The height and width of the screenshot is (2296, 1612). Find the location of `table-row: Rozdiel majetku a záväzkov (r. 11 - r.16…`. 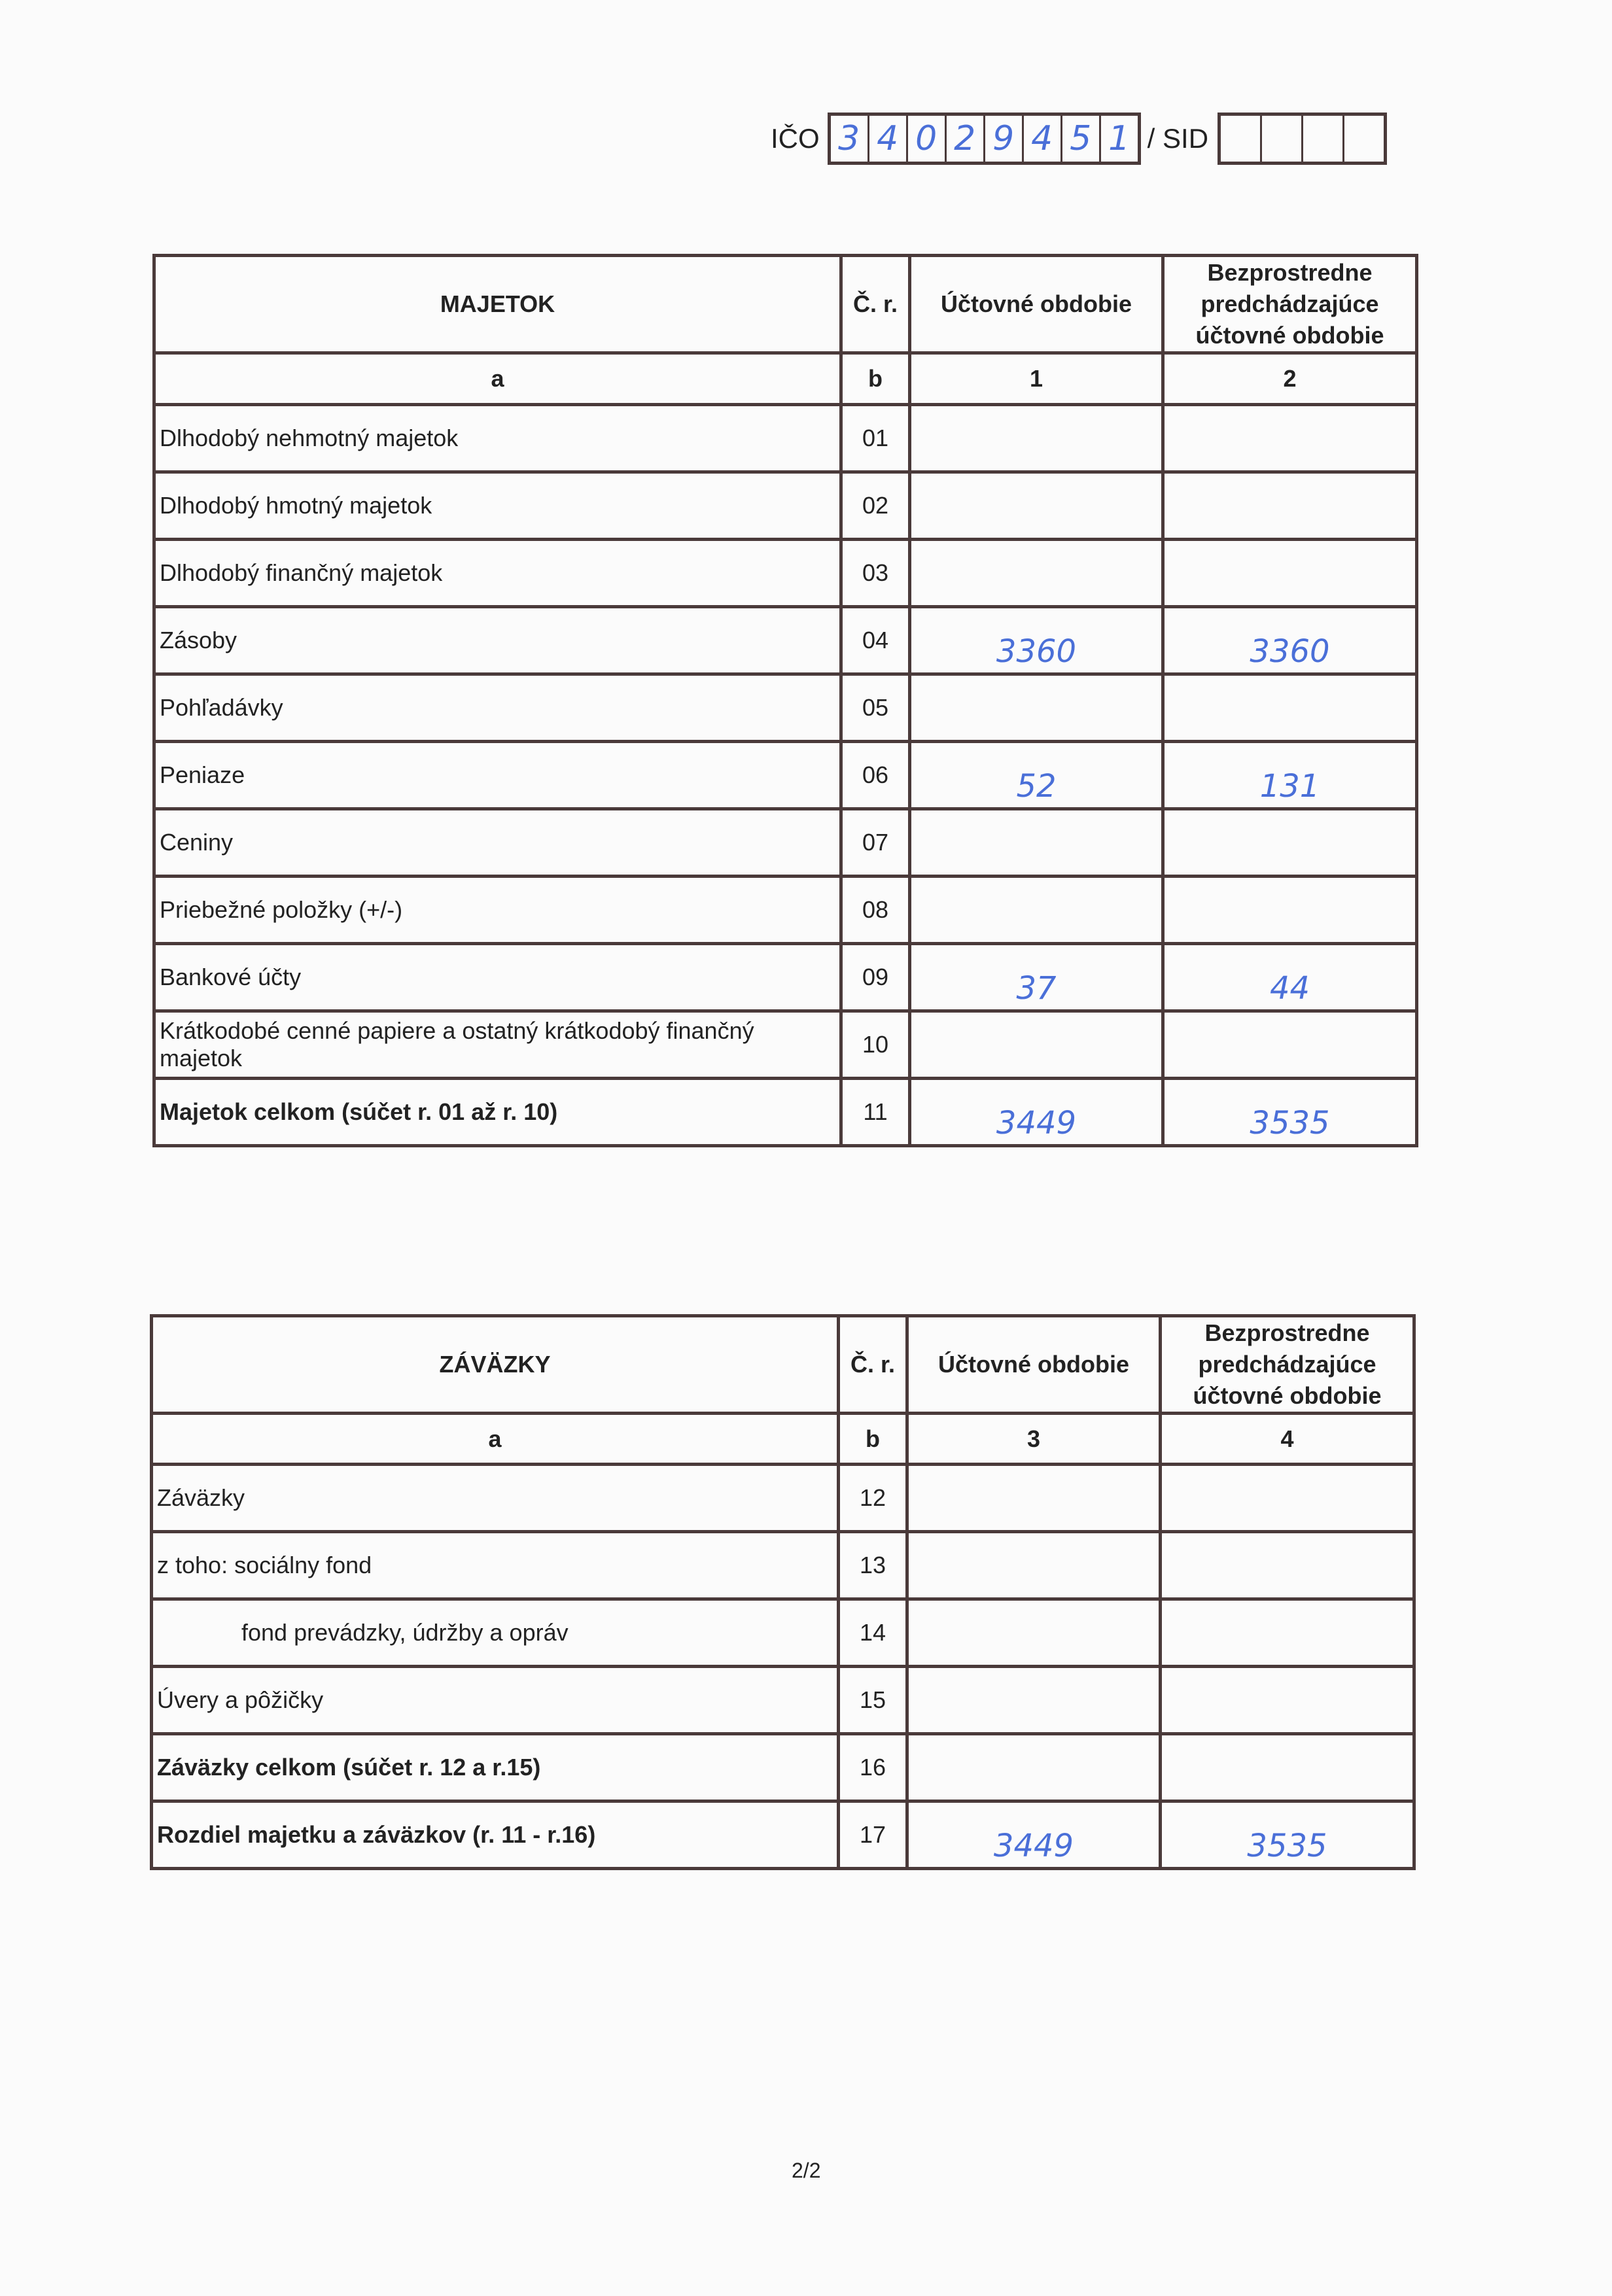

table-row: Rozdiel majetku a záväzkov (r. 11 - r.16… is located at coordinates (783, 1835).